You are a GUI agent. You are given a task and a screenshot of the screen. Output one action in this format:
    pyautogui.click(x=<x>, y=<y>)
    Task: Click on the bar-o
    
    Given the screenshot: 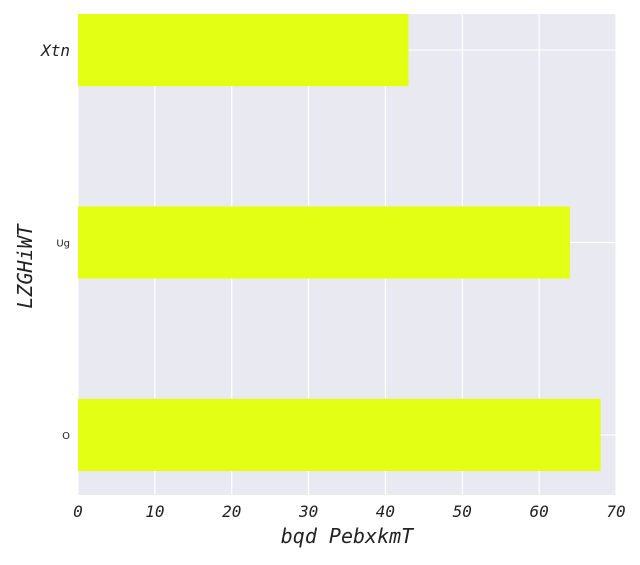 What is the action you would take?
    pyautogui.click(x=339, y=434)
    